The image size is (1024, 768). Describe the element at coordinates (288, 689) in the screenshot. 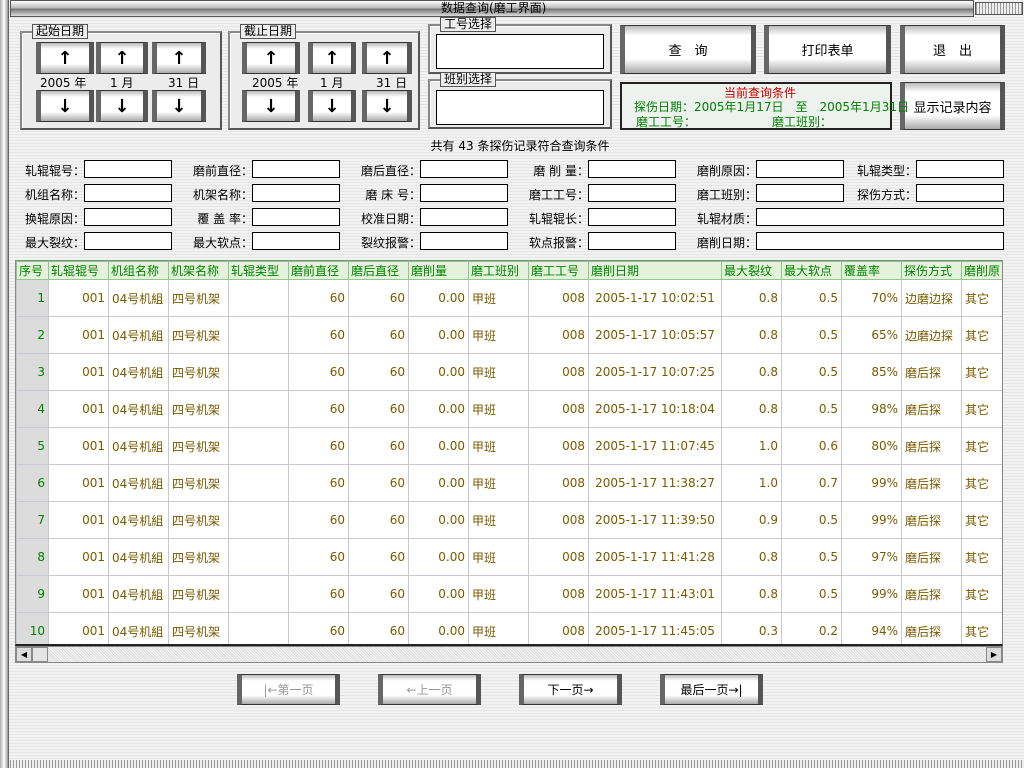

I see `first-page-button: |←第一页` at that location.